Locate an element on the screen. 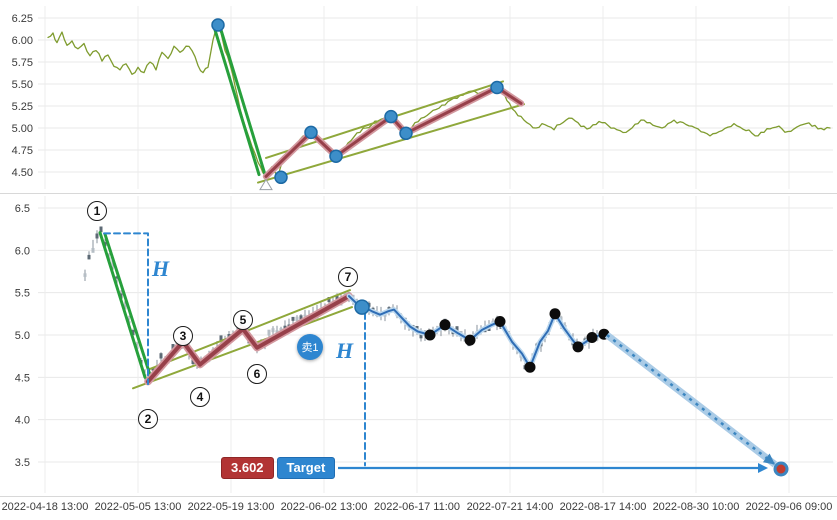 The width and height of the screenshot is (837, 520). x-tick-date: 2022-04-18 13:00 is located at coordinates (45, 507).